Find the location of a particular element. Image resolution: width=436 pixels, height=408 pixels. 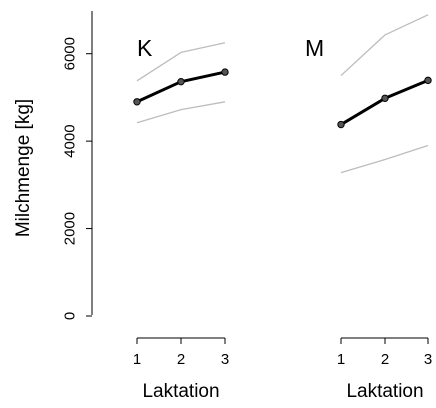

y-axis: 0 2000 4000 6000 is located at coordinates (77, 165).